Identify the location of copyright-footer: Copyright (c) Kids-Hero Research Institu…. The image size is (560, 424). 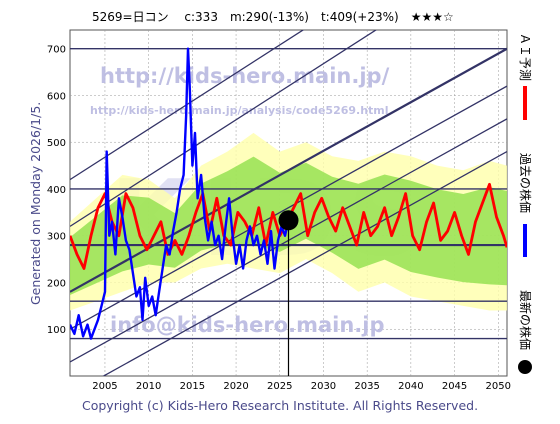
(280, 405).